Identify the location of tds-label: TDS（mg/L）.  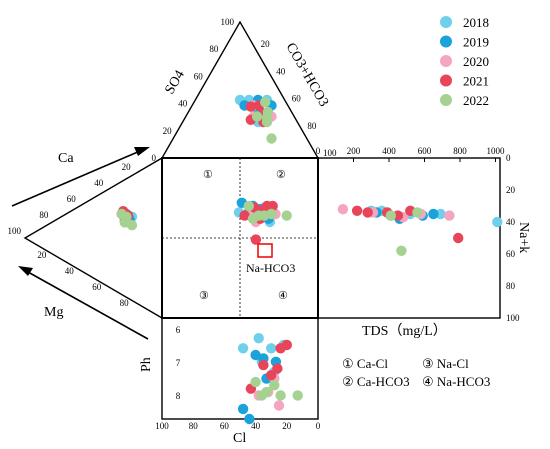
(404, 331).